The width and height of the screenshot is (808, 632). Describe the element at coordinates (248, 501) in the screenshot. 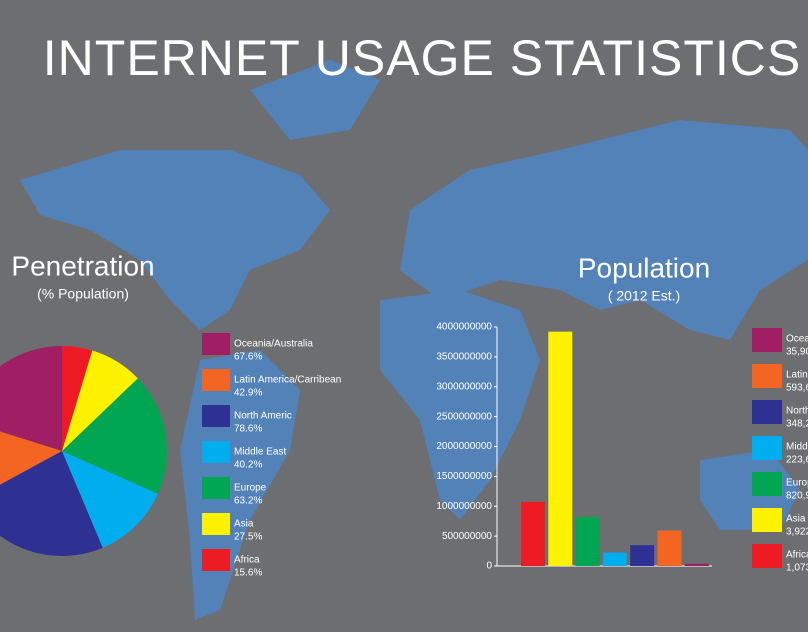

I see `legend-value: 63.2%` at that location.